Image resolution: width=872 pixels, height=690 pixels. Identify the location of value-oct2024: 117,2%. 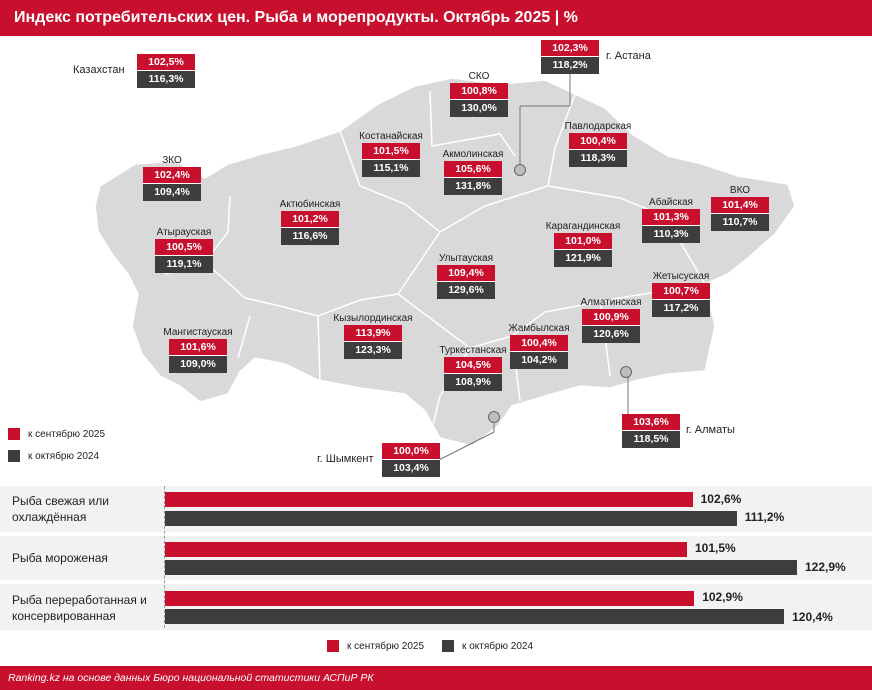
(681, 308).